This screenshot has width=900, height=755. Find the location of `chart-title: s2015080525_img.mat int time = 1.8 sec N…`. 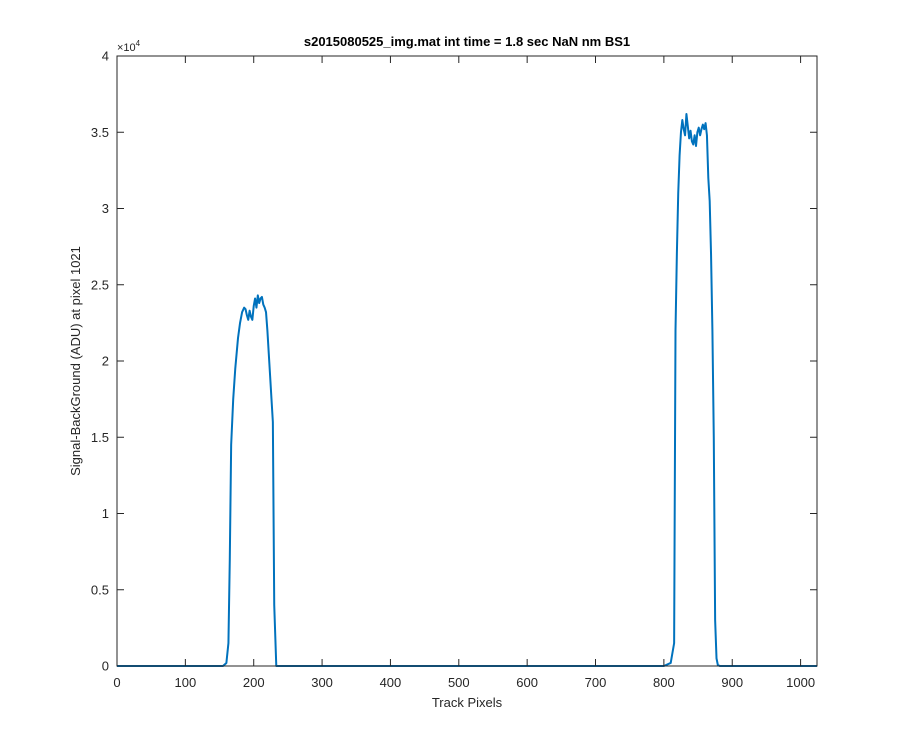

chart-title: s2015080525_img.mat int time = 1.8 sec N… is located at coordinates (467, 41).